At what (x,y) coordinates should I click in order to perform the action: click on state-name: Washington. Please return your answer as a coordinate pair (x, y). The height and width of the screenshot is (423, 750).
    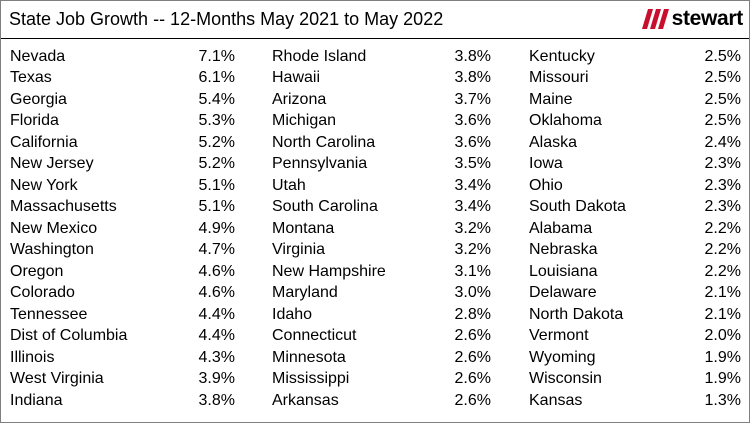
    Looking at the image, I should click on (52, 250).